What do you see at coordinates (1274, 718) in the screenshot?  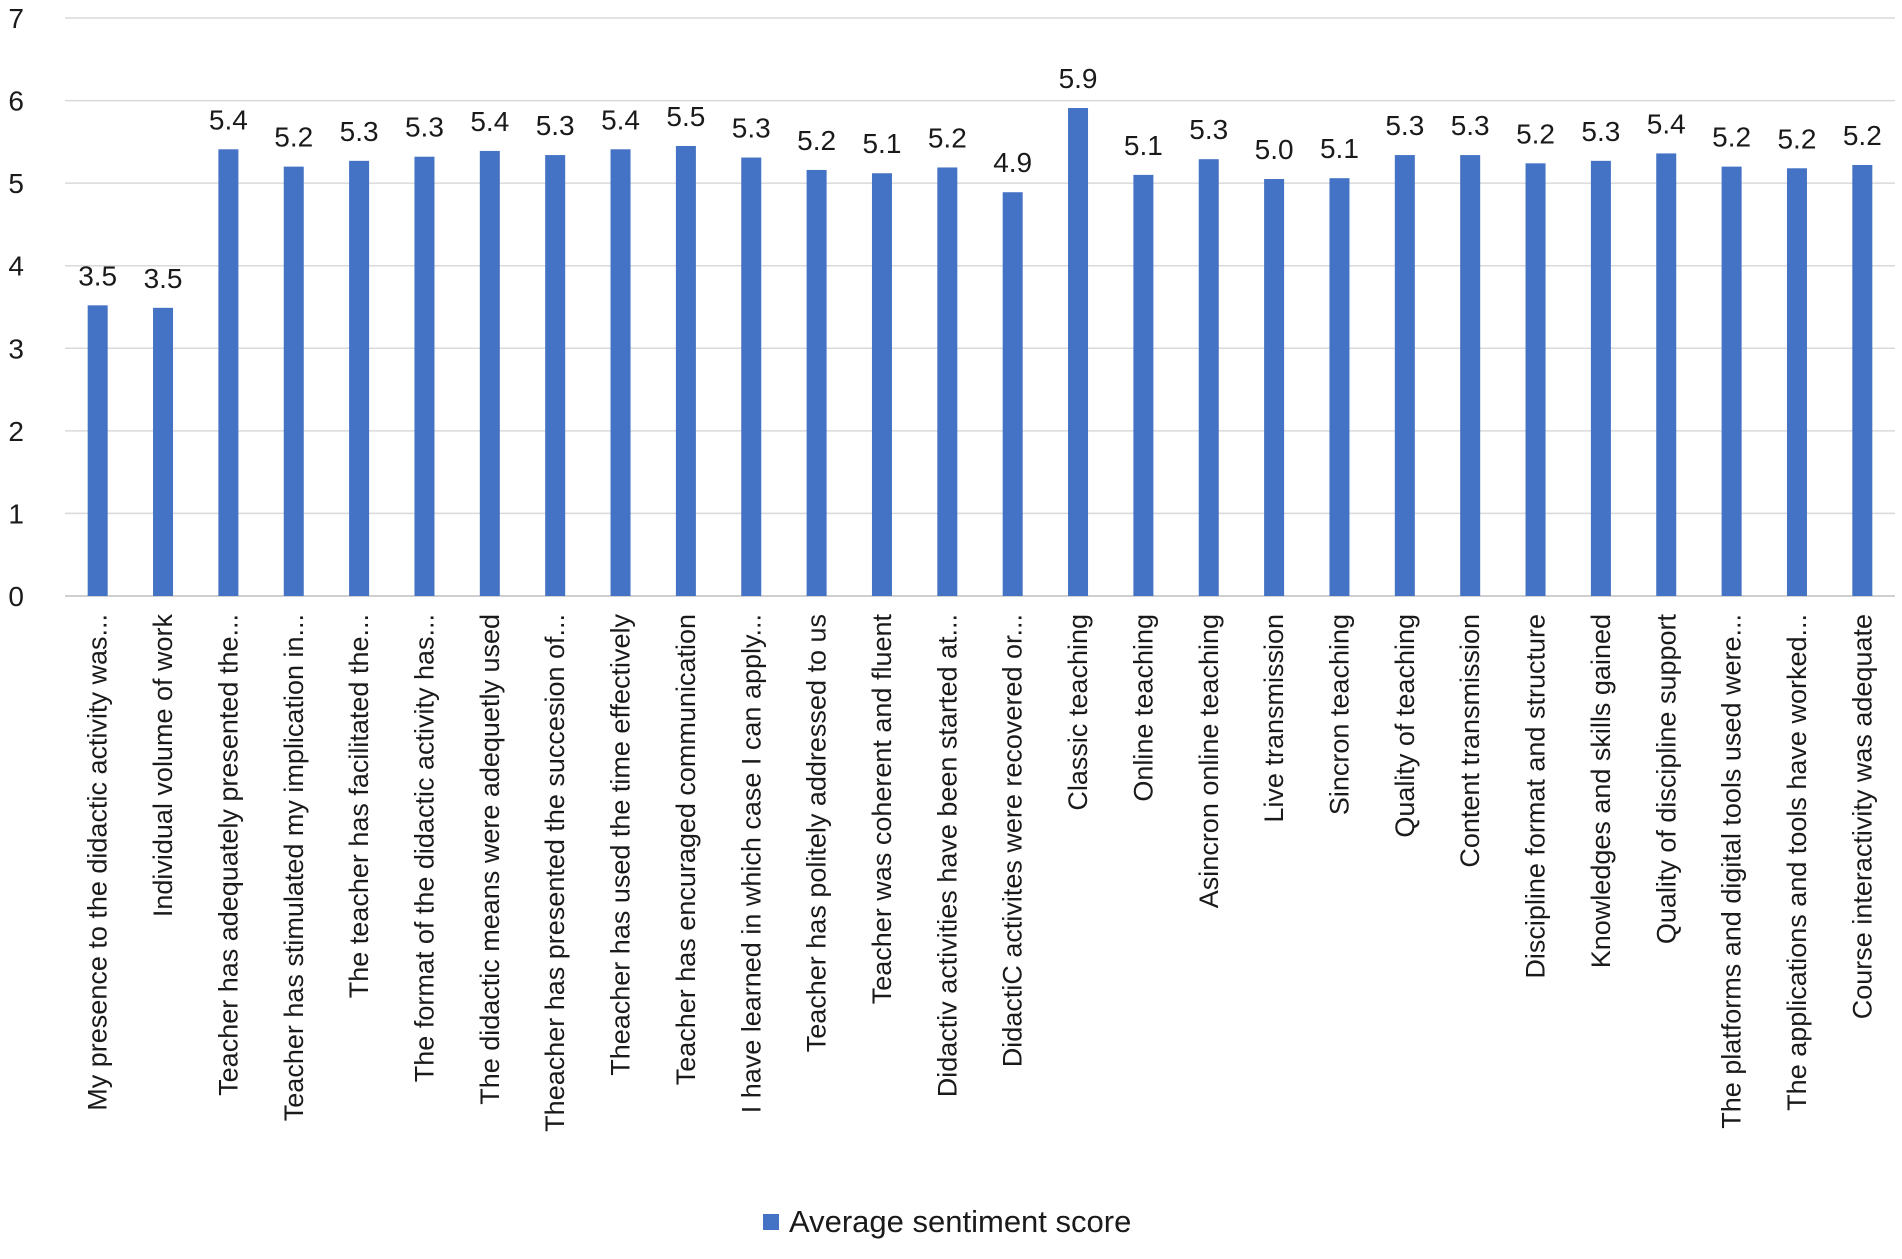 I see `x-tick-label: Live transmission` at bounding box center [1274, 718].